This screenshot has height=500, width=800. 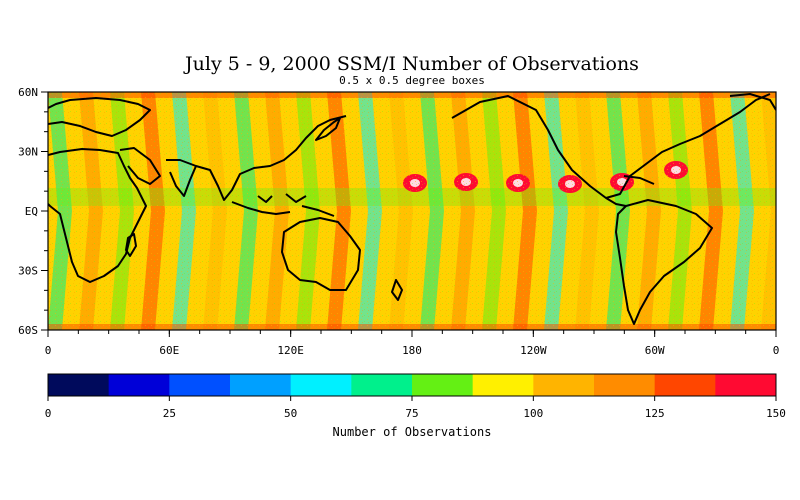 What do you see at coordinates (664, 262) in the screenshot?
I see `coastline-south-america` at bounding box center [664, 262].